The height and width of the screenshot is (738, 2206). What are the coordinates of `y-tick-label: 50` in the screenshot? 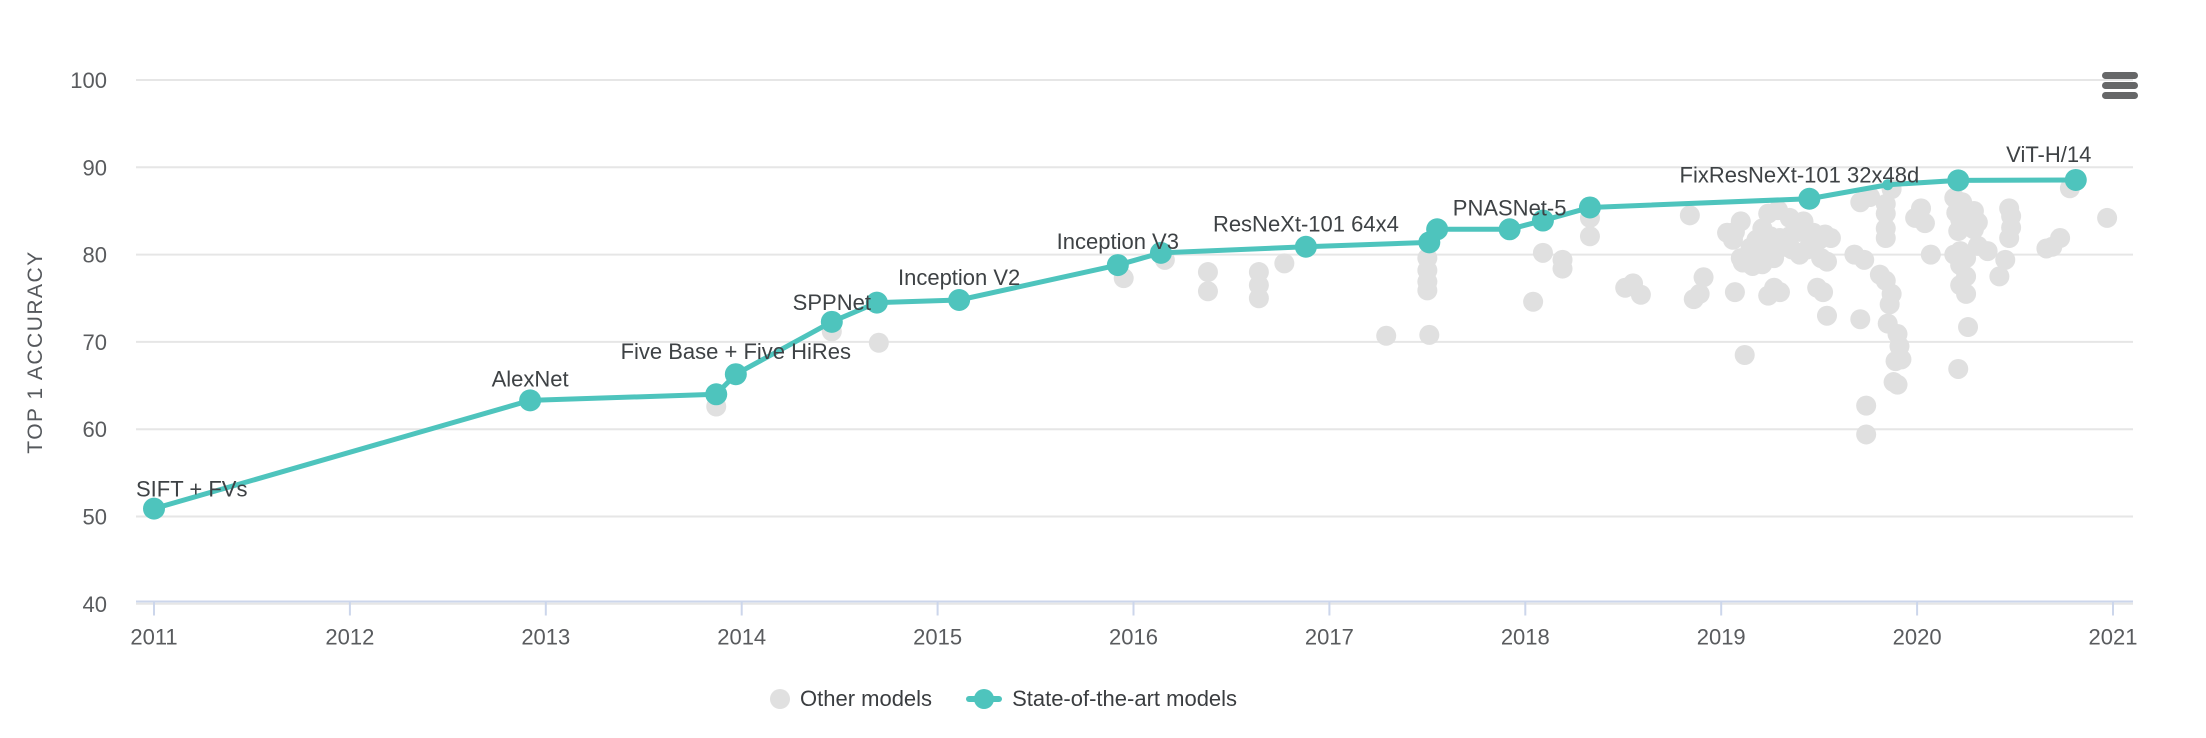 It's located at (95, 517).